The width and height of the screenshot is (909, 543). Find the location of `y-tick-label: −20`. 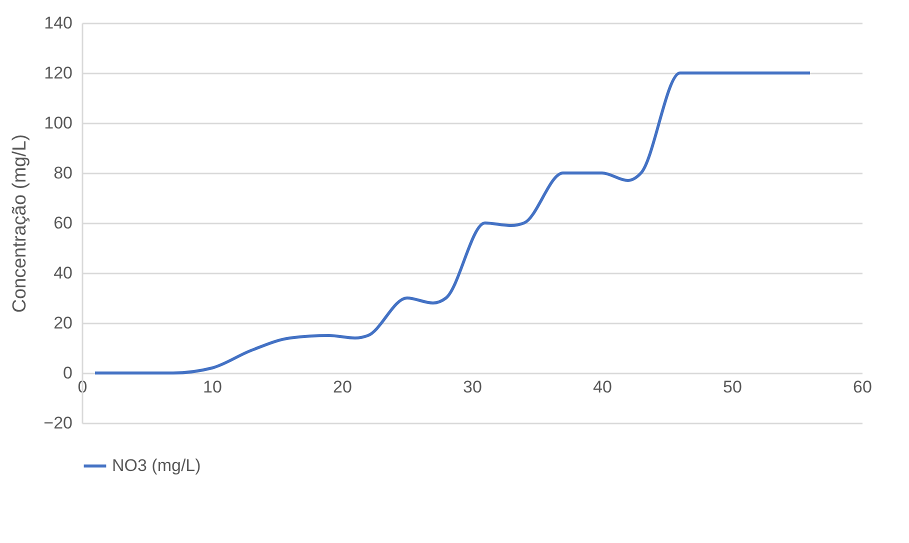

y-tick-label: −20 is located at coordinates (58, 423).